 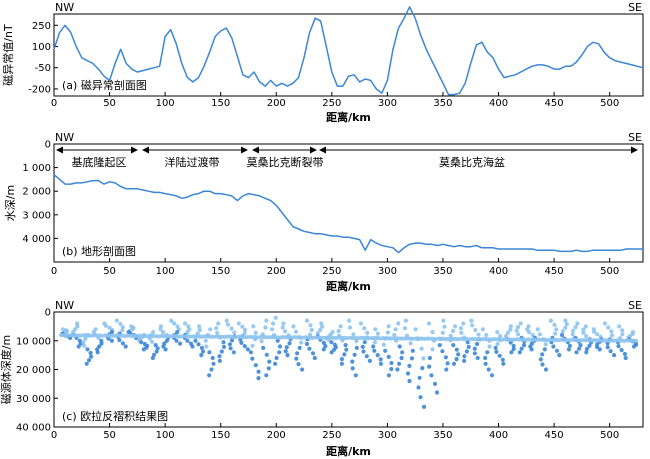 What do you see at coordinates (36, 192) in the screenshot?
I see `y-tick-label: 2 000` at bounding box center [36, 192].